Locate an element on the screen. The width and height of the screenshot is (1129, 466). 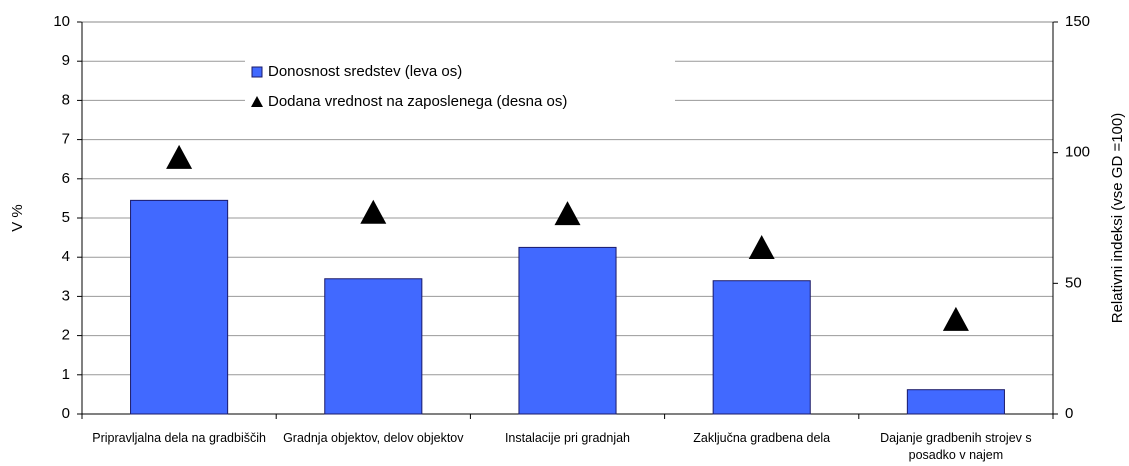
y-tick-label: 7 is located at coordinates (66, 139).